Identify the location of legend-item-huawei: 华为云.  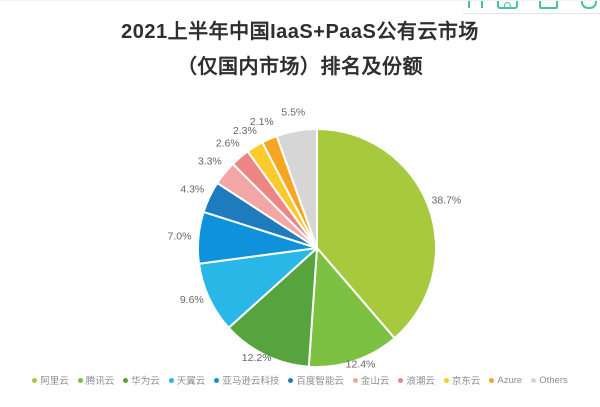
(141, 380).